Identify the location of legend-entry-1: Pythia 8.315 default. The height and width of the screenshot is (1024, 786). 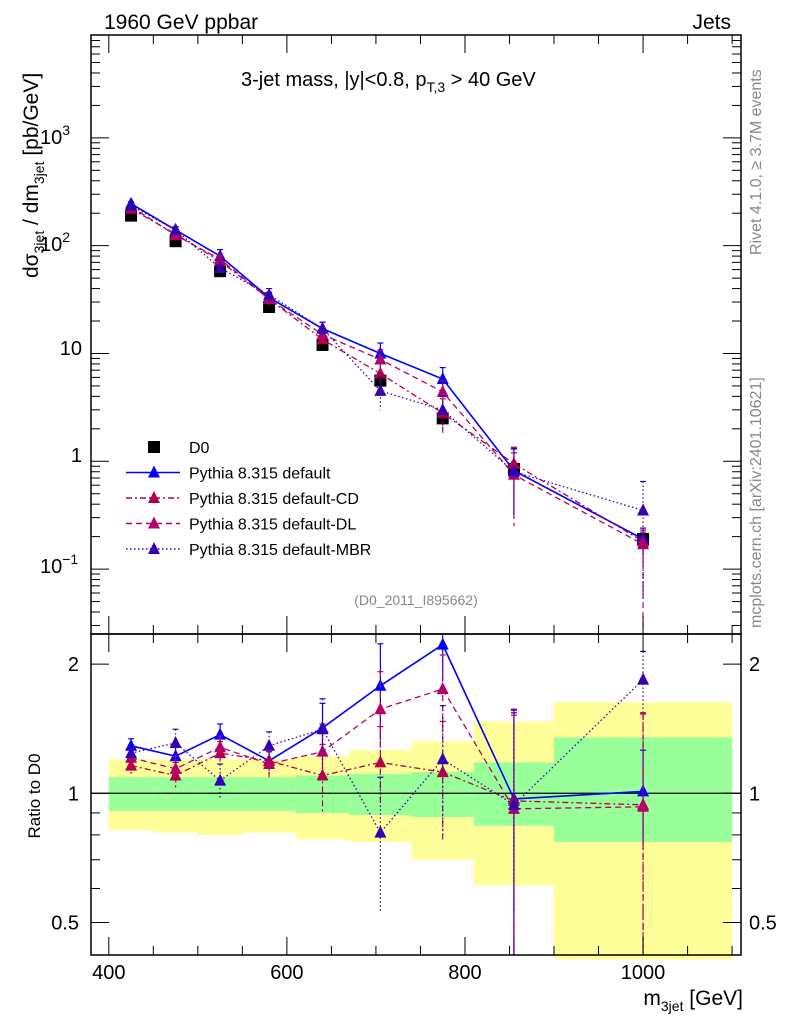
(228, 474).